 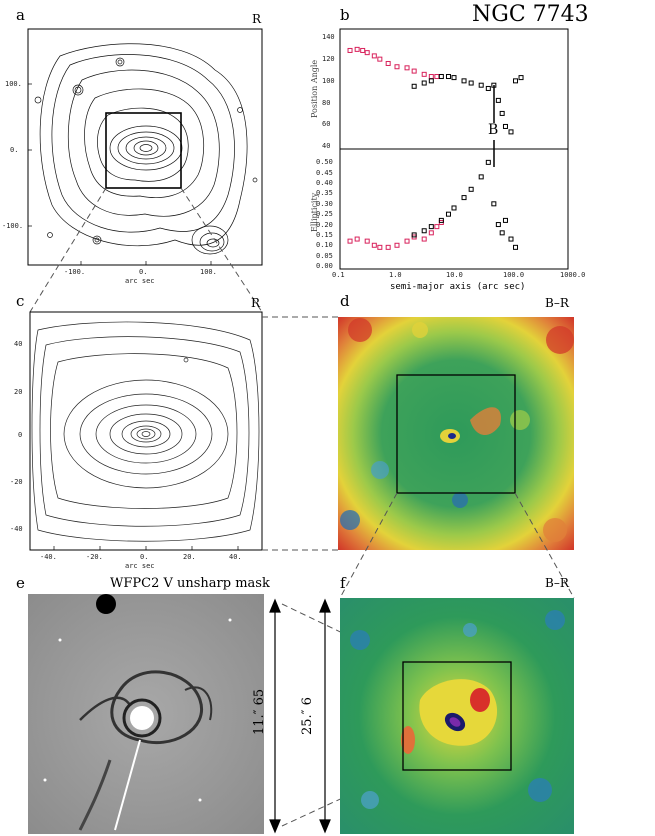 I want to click on panel-e-label: e, so click(x=20, y=583).